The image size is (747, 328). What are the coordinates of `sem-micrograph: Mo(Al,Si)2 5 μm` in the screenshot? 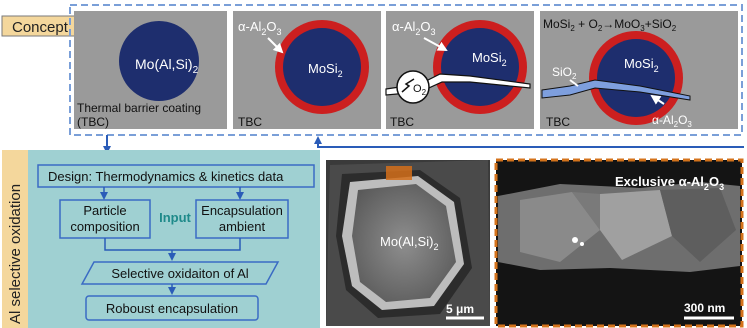 It's located at (408, 243).